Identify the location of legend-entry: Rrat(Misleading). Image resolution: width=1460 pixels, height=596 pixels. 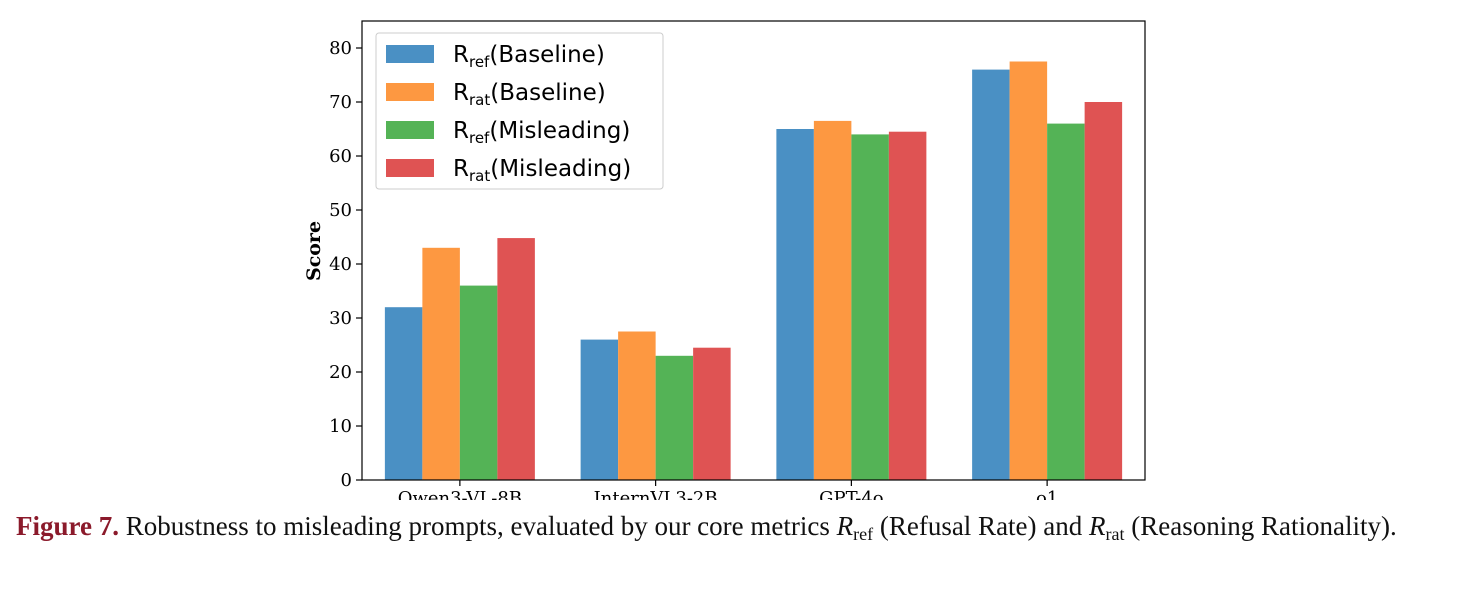
(542, 170).